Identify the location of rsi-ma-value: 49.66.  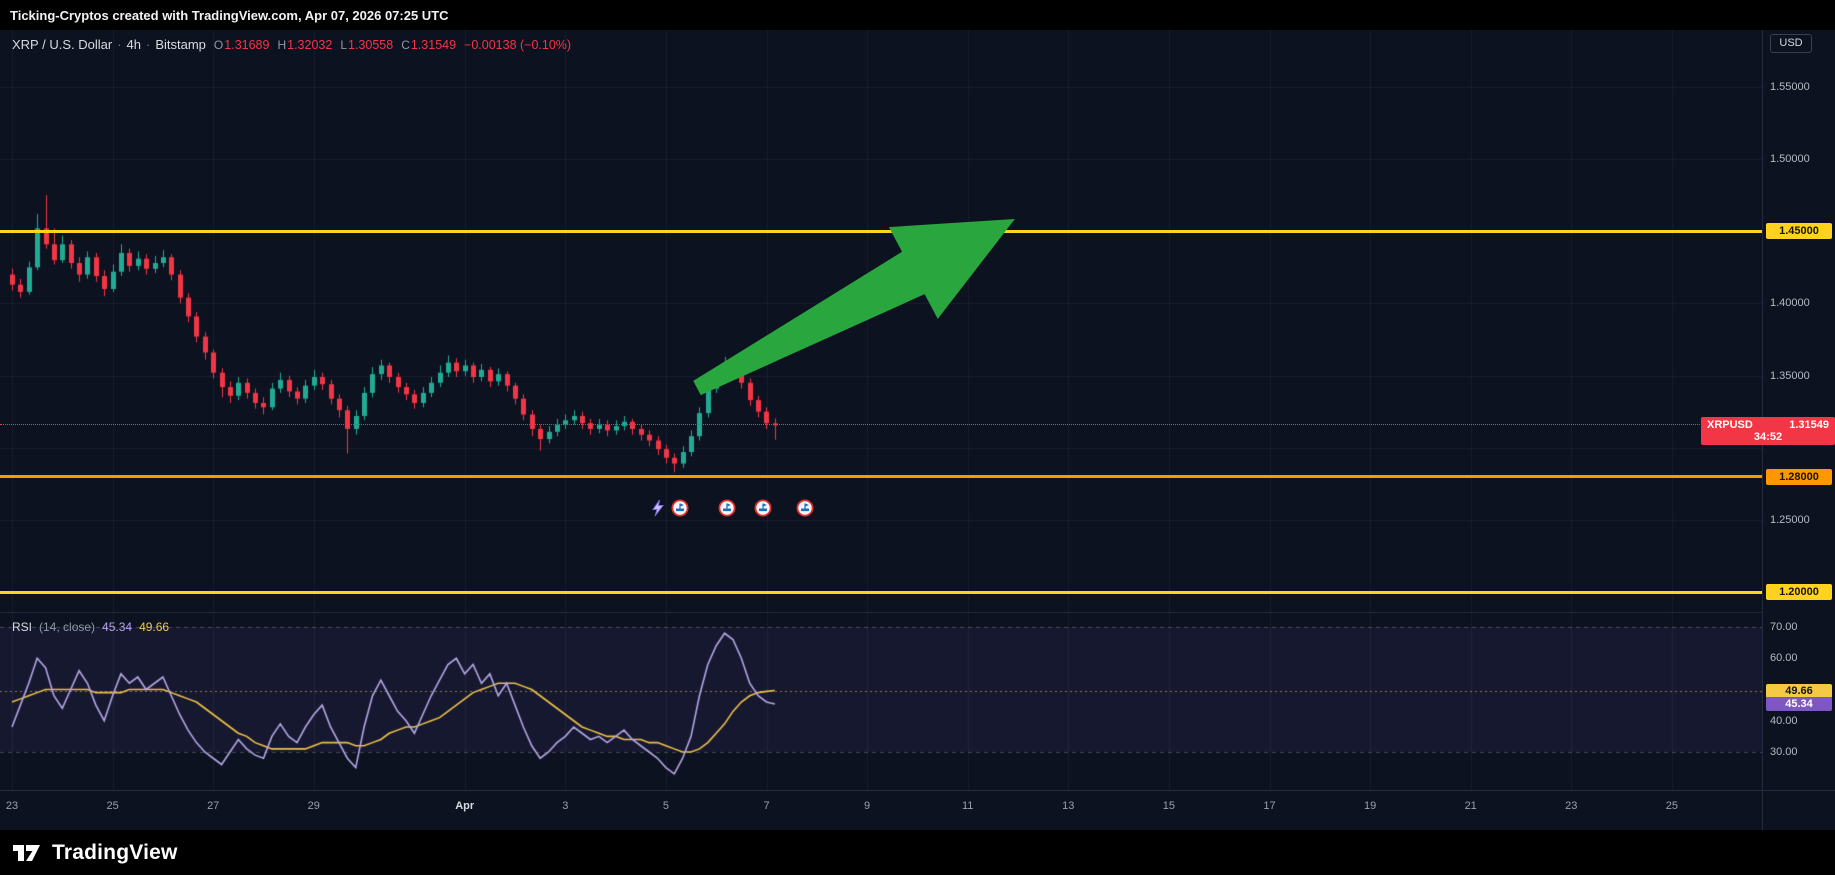
(154, 627).